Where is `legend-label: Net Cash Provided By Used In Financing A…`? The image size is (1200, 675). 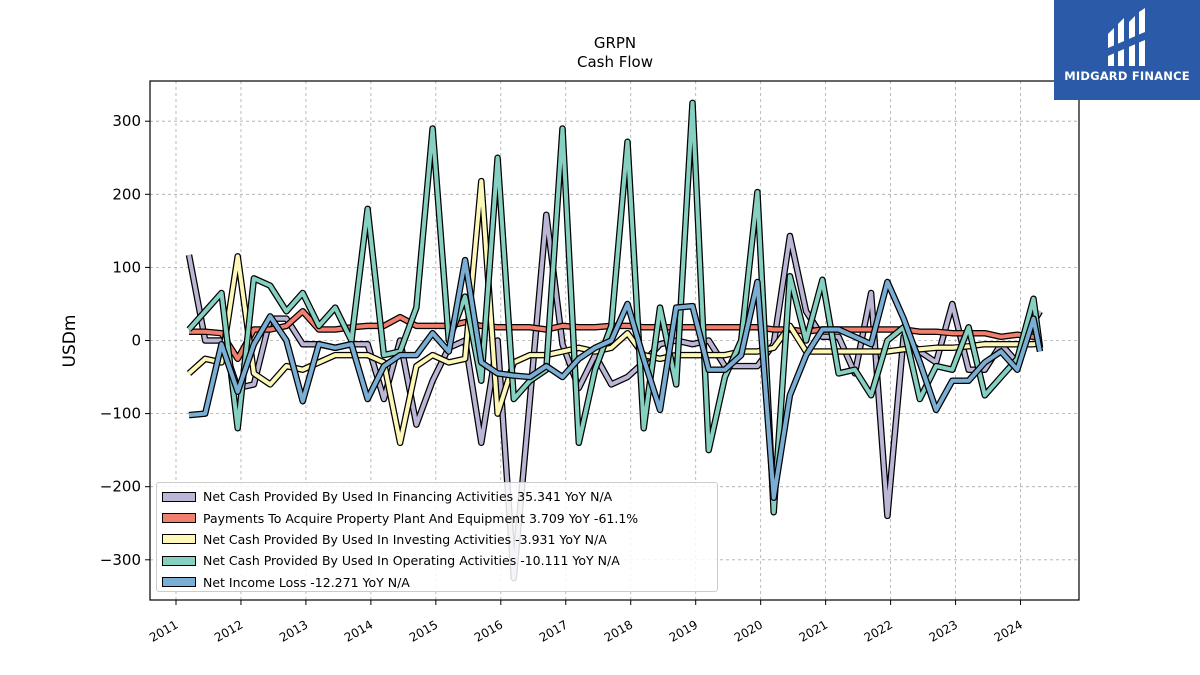 legend-label: Net Cash Provided By Used In Financing A… is located at coordinates (408, 497).